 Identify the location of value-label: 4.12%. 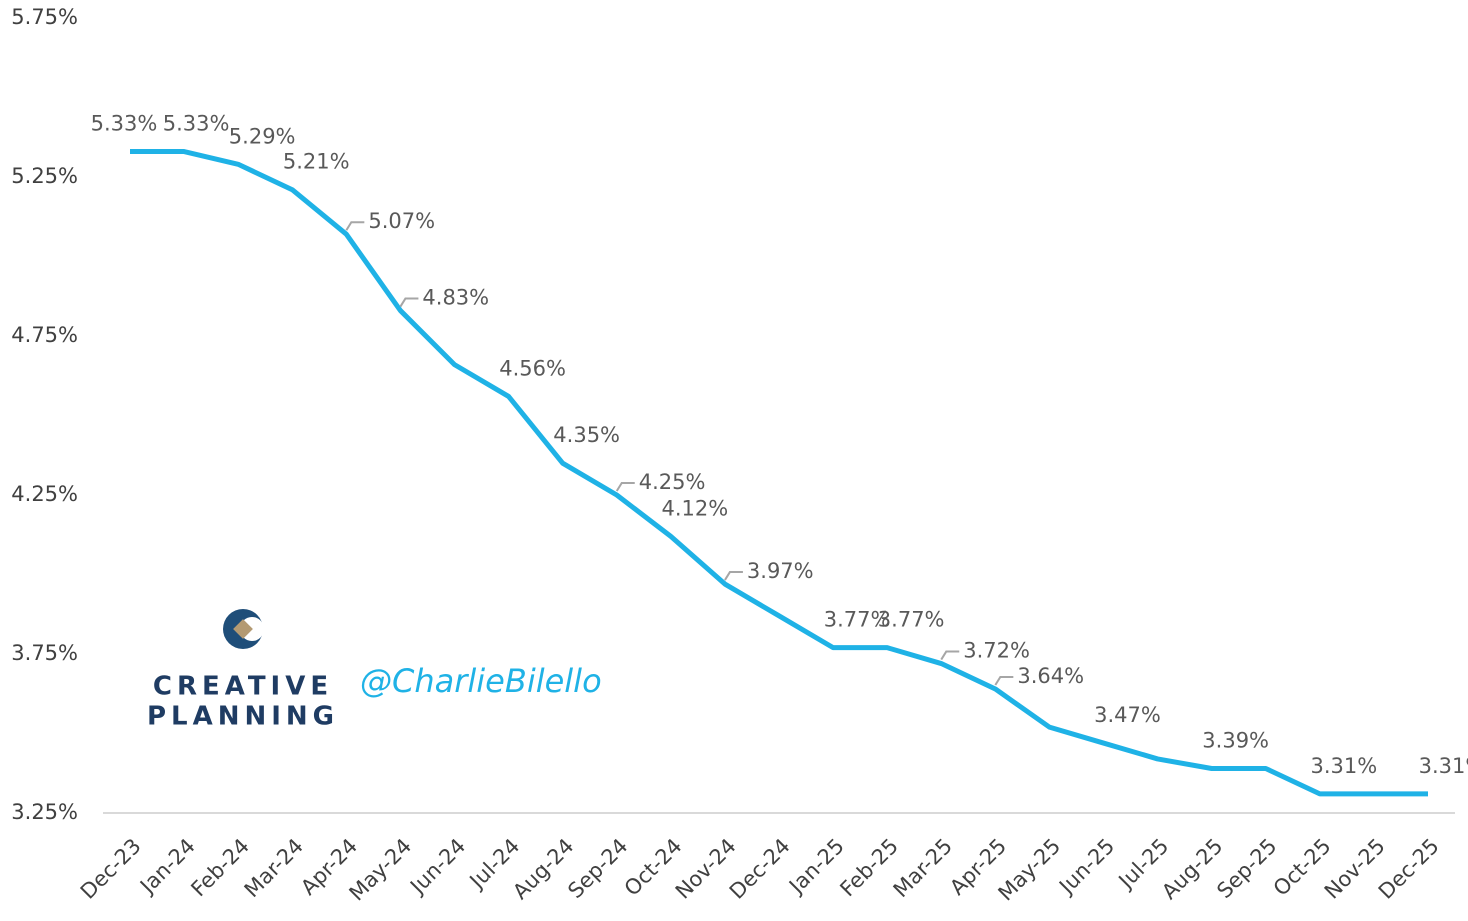
(694, 508).